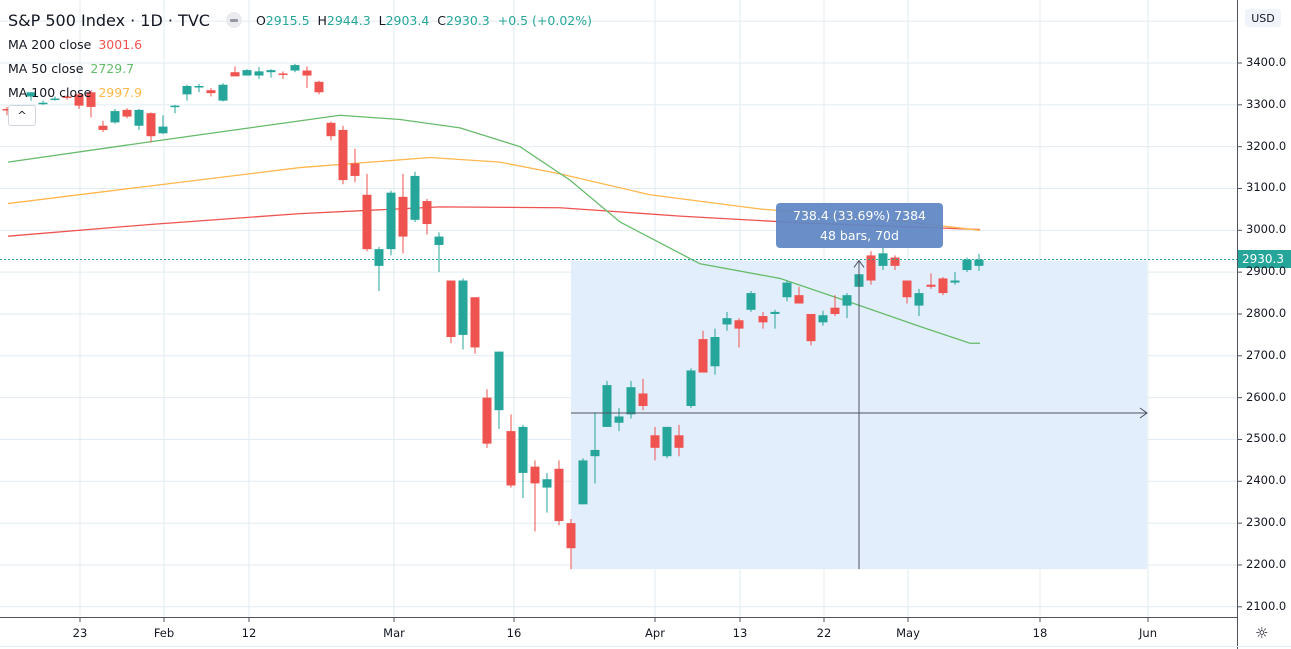 The image size is (1291, 649). I want to click on price-tick: 2400.0, so click(1266, 480).